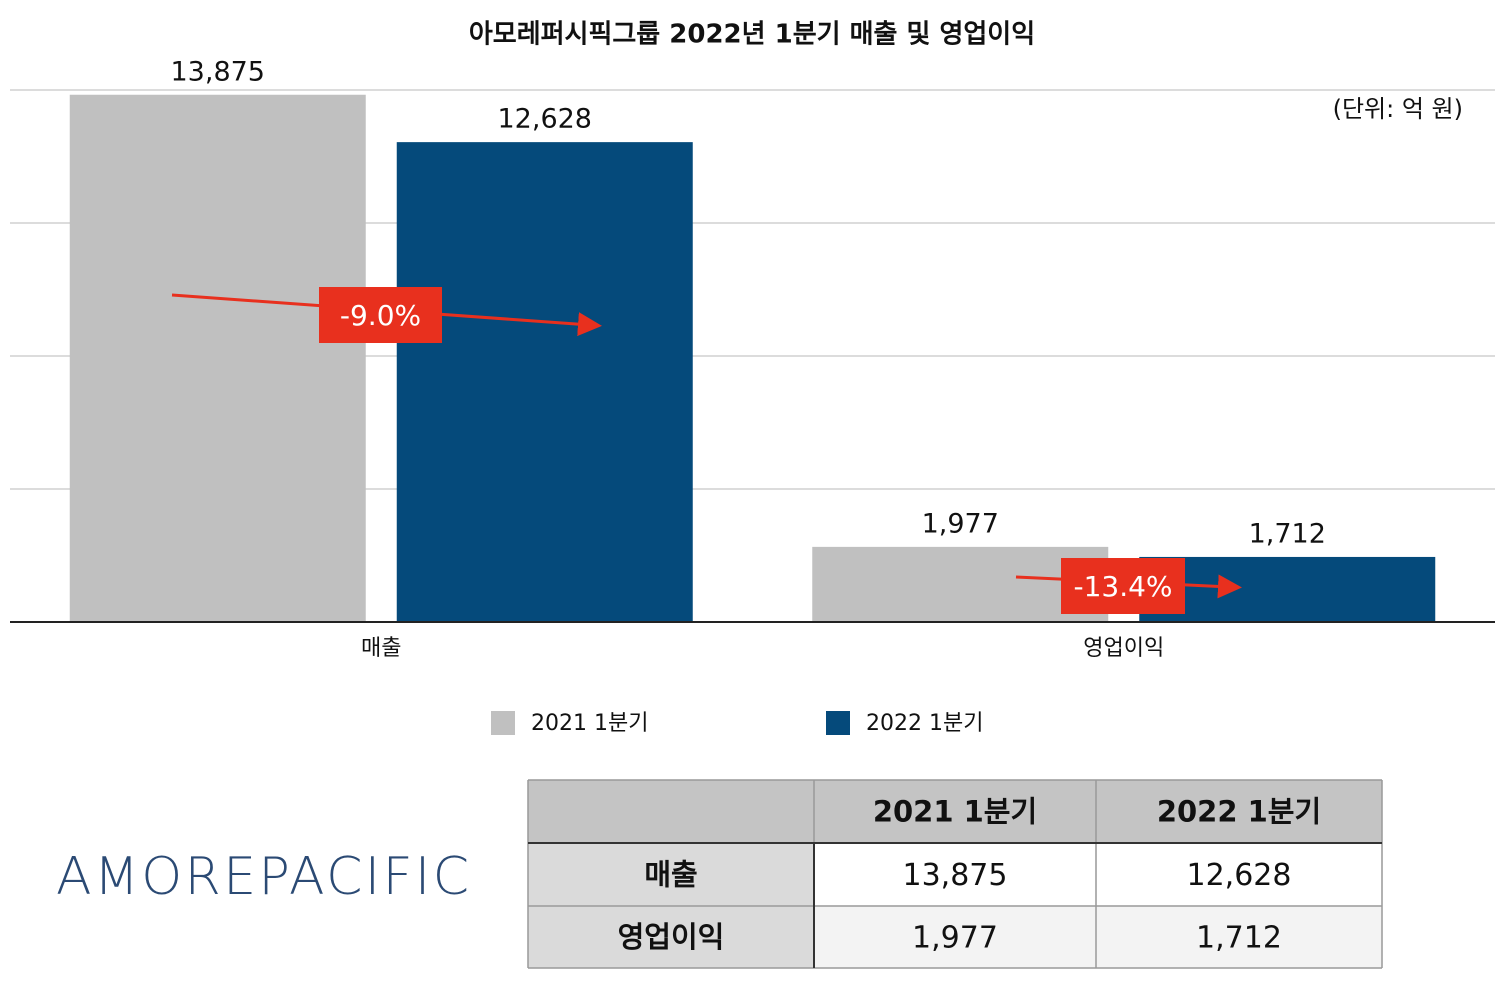  I want to click on legend-label: 2022 1분기, so click(924, 723).